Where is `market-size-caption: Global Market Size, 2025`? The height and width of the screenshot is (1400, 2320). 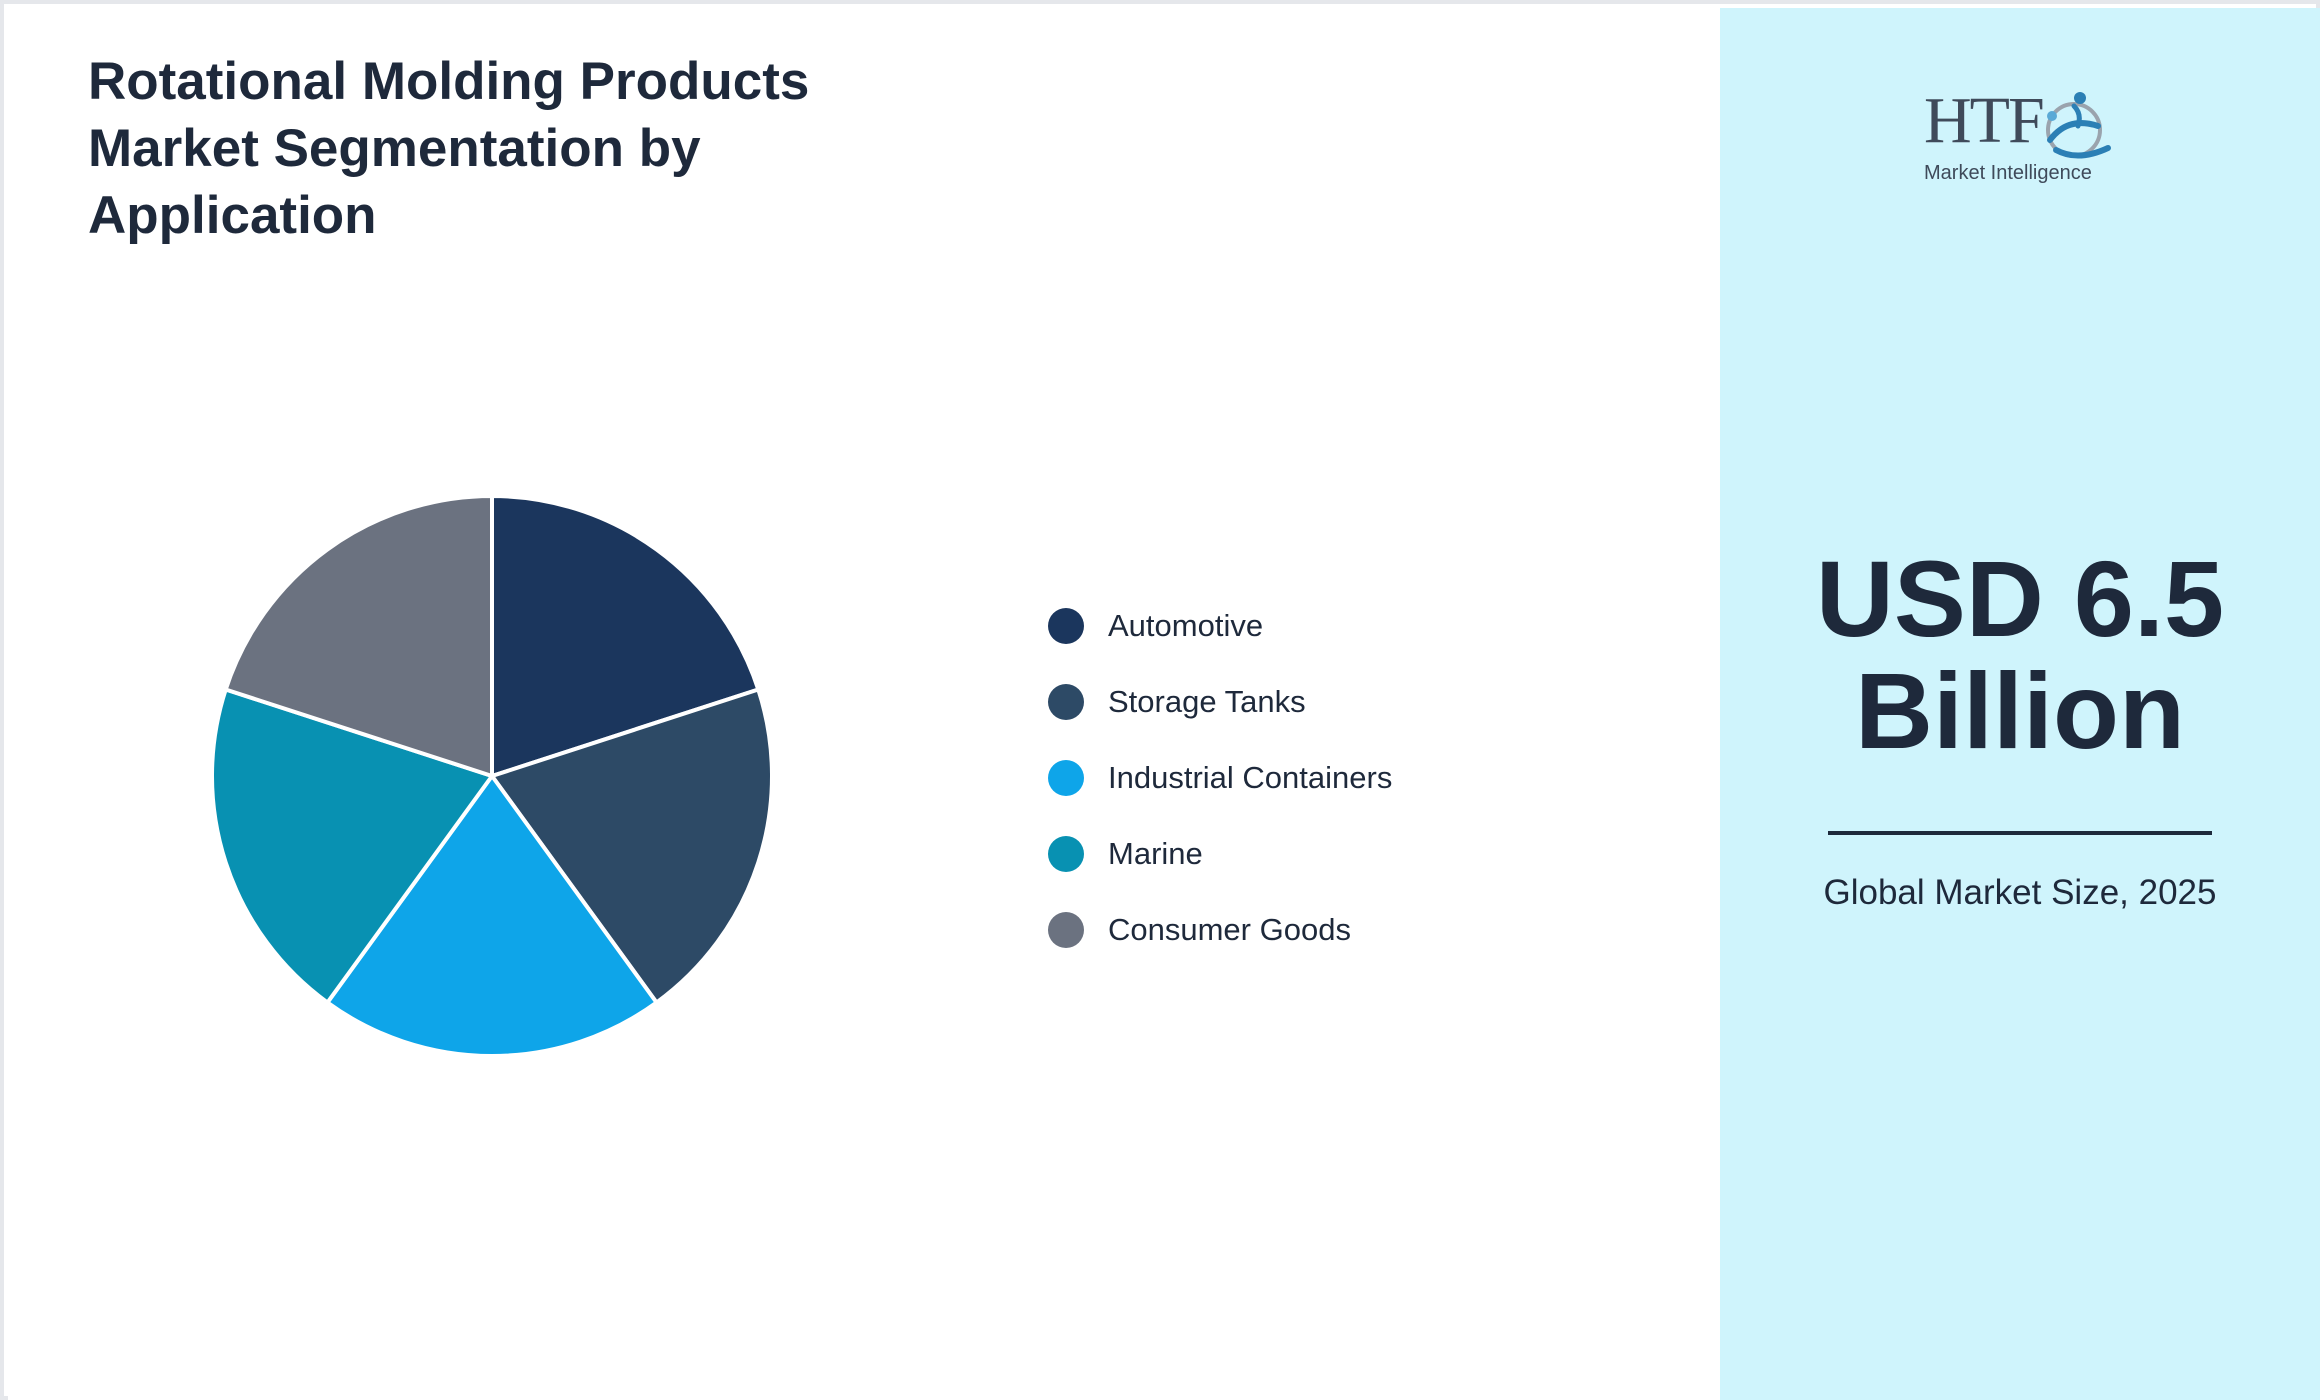 market-size-caption: Global Market Size, 2025 is located at coordinates (2020, 892).